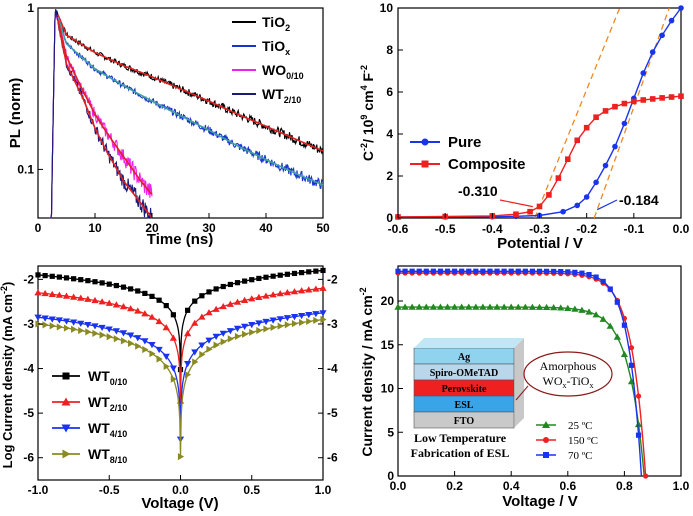 The image size is (693, 516). What do you see at coordinates (107, 377) in the screenshot?
I see `legend-label: WT0/10` at bounding box center [107, 377].